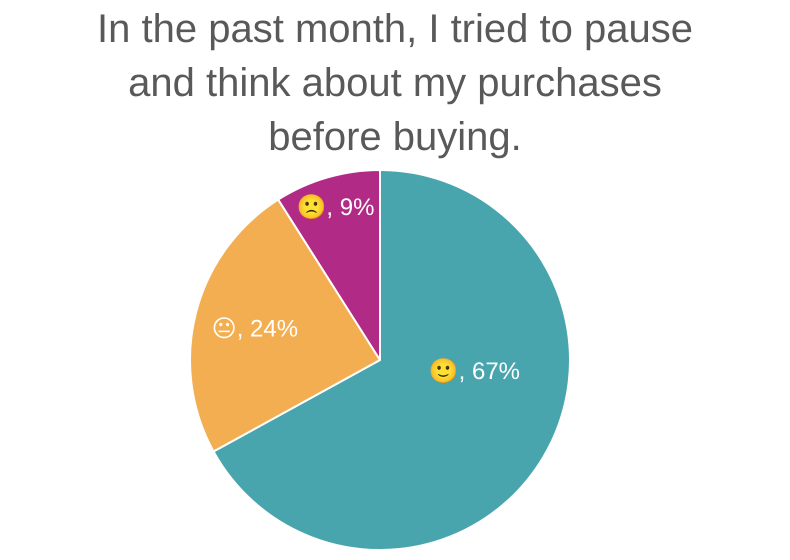 This screenshot has height=560, width=790. Describe the element at coordinates (335, 208) in the screenshot. I see `slice-label: 🙁, 9%` at that location.